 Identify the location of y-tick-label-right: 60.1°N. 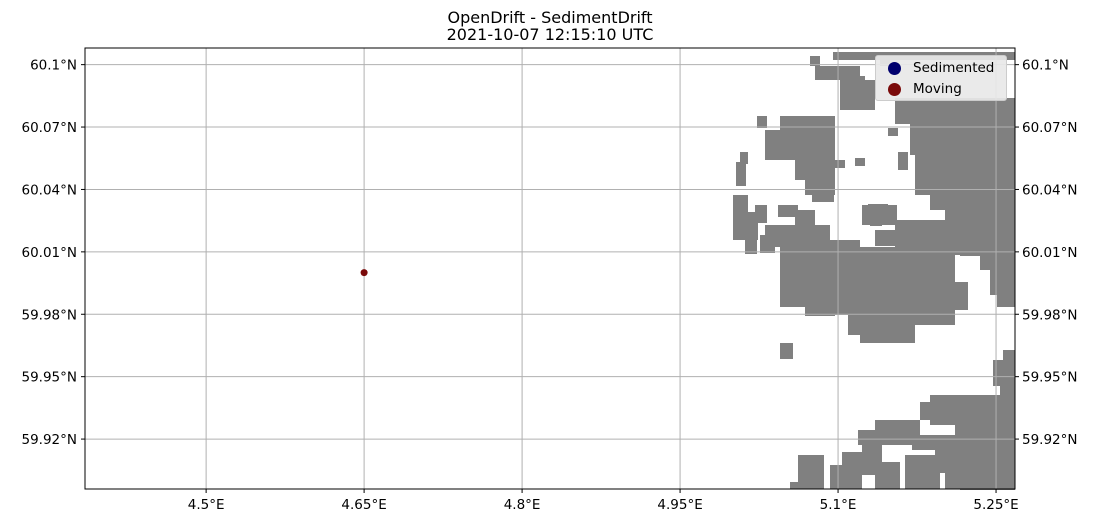
(1045, 66).